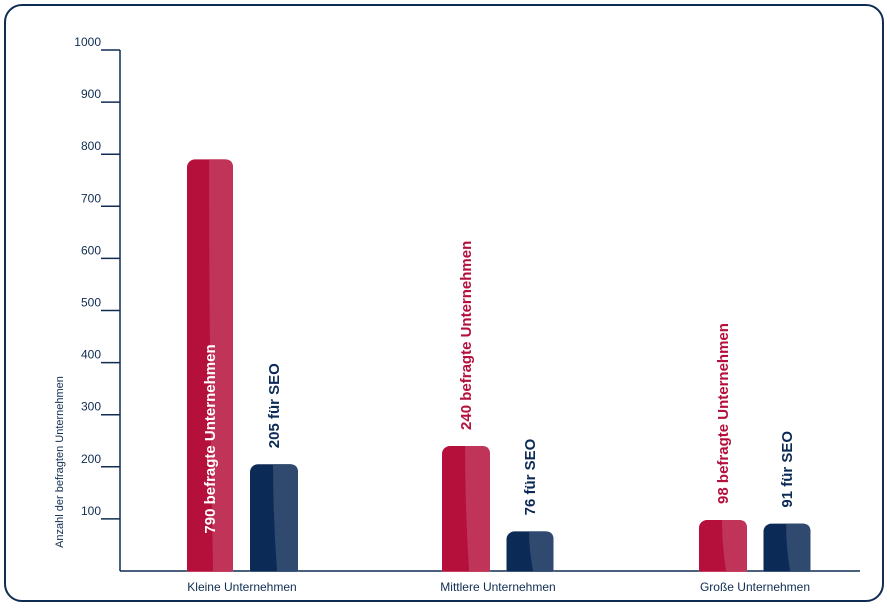  I want to click on bar-value-label: 790 befragte Unternehmen, so click(210, 438).